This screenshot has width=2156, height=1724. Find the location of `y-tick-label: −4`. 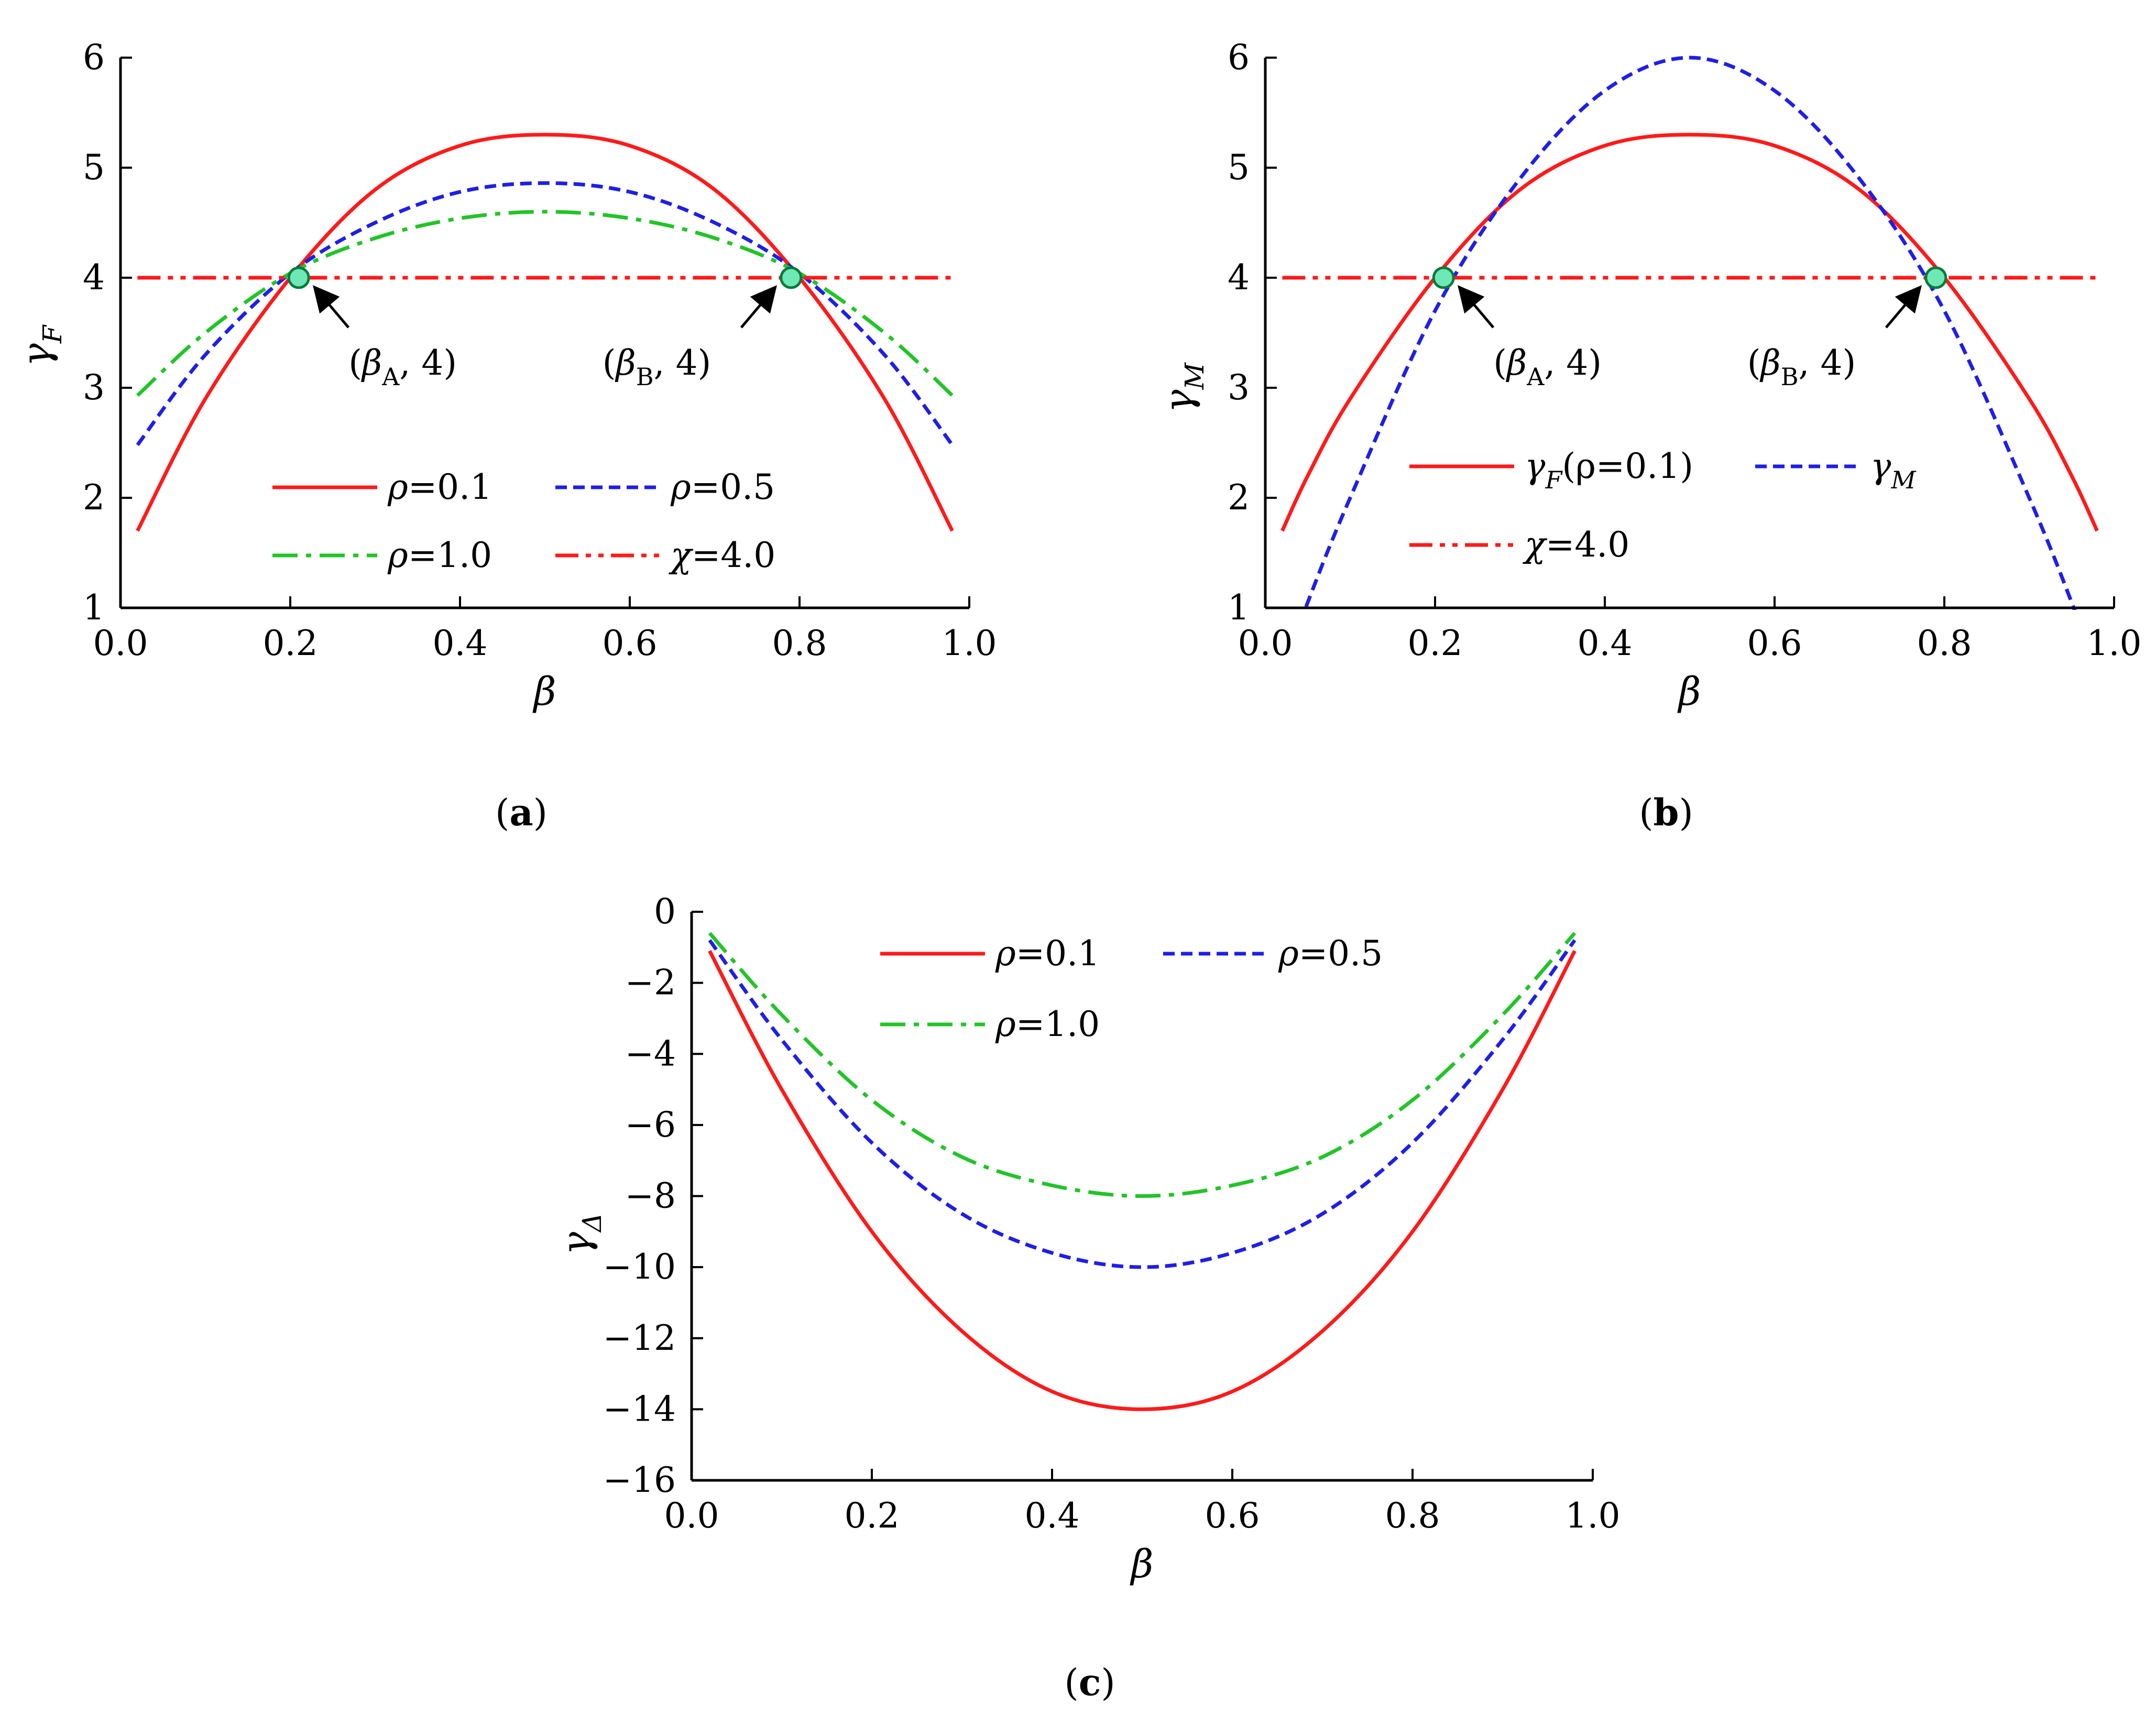

y-tick-label: −4 is located at coordinates (650, 1053).